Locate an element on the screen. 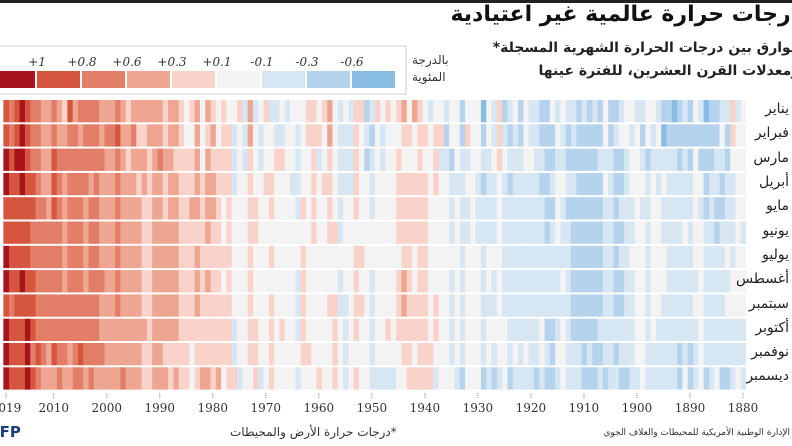 This screenshot has height=446, width=792. unit-label: بالدرجة is located at coordinates (430, 60).